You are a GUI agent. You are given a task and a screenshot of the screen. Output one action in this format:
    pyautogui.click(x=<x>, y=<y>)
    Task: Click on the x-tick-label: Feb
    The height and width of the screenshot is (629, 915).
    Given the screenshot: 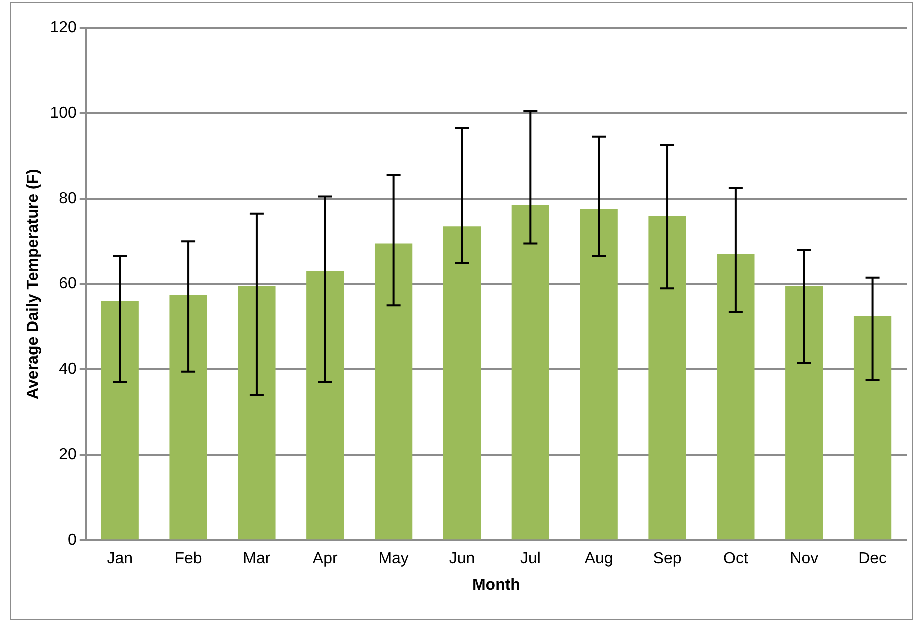 What is the action you would take?
    pyautogui.click(x=188, y=559)
    